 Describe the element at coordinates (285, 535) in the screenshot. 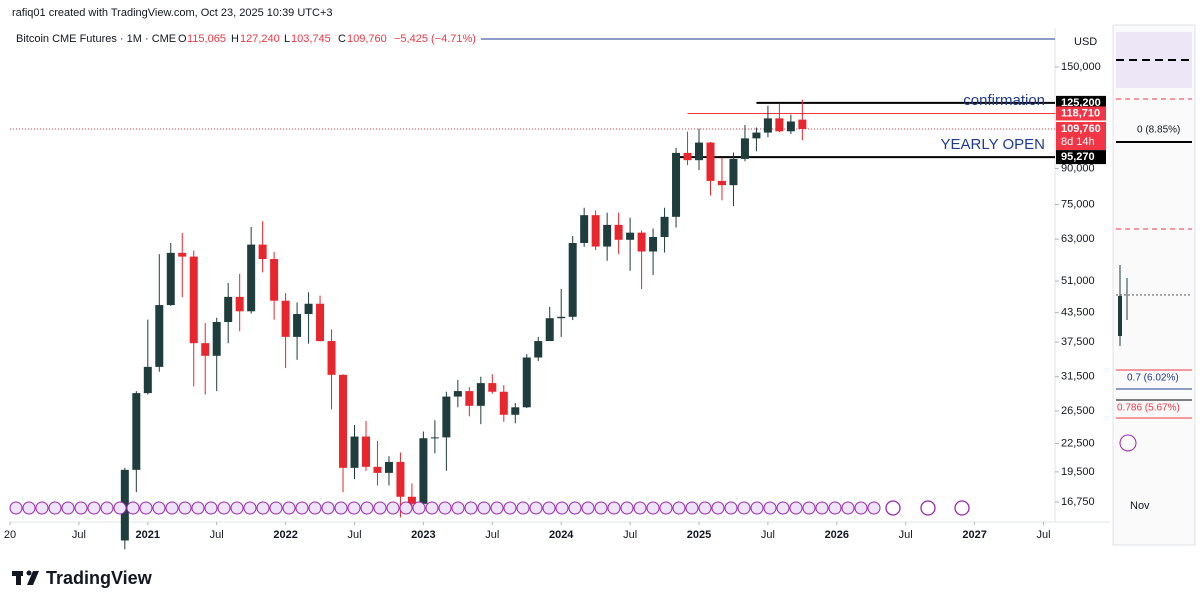

I see `x-tick-label: 2022` at that location.